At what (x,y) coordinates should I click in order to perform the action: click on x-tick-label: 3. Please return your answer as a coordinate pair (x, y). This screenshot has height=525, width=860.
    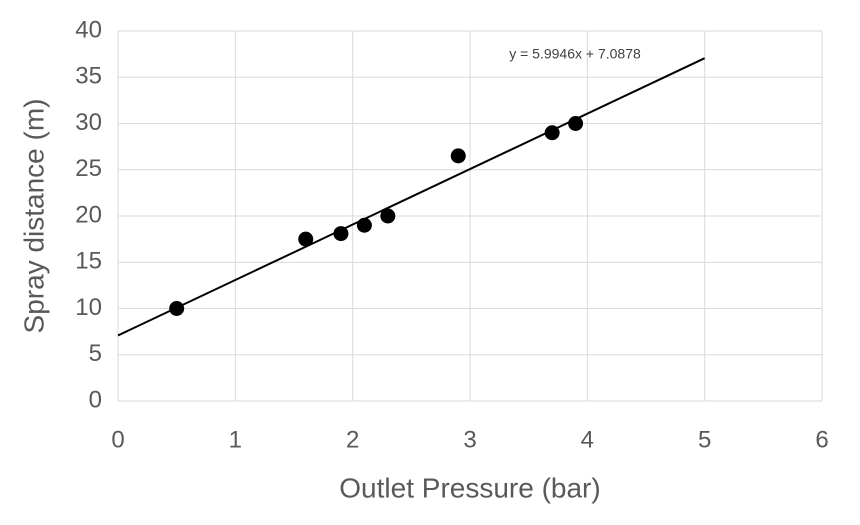
    Looking at the image, I should click on (469, 439).